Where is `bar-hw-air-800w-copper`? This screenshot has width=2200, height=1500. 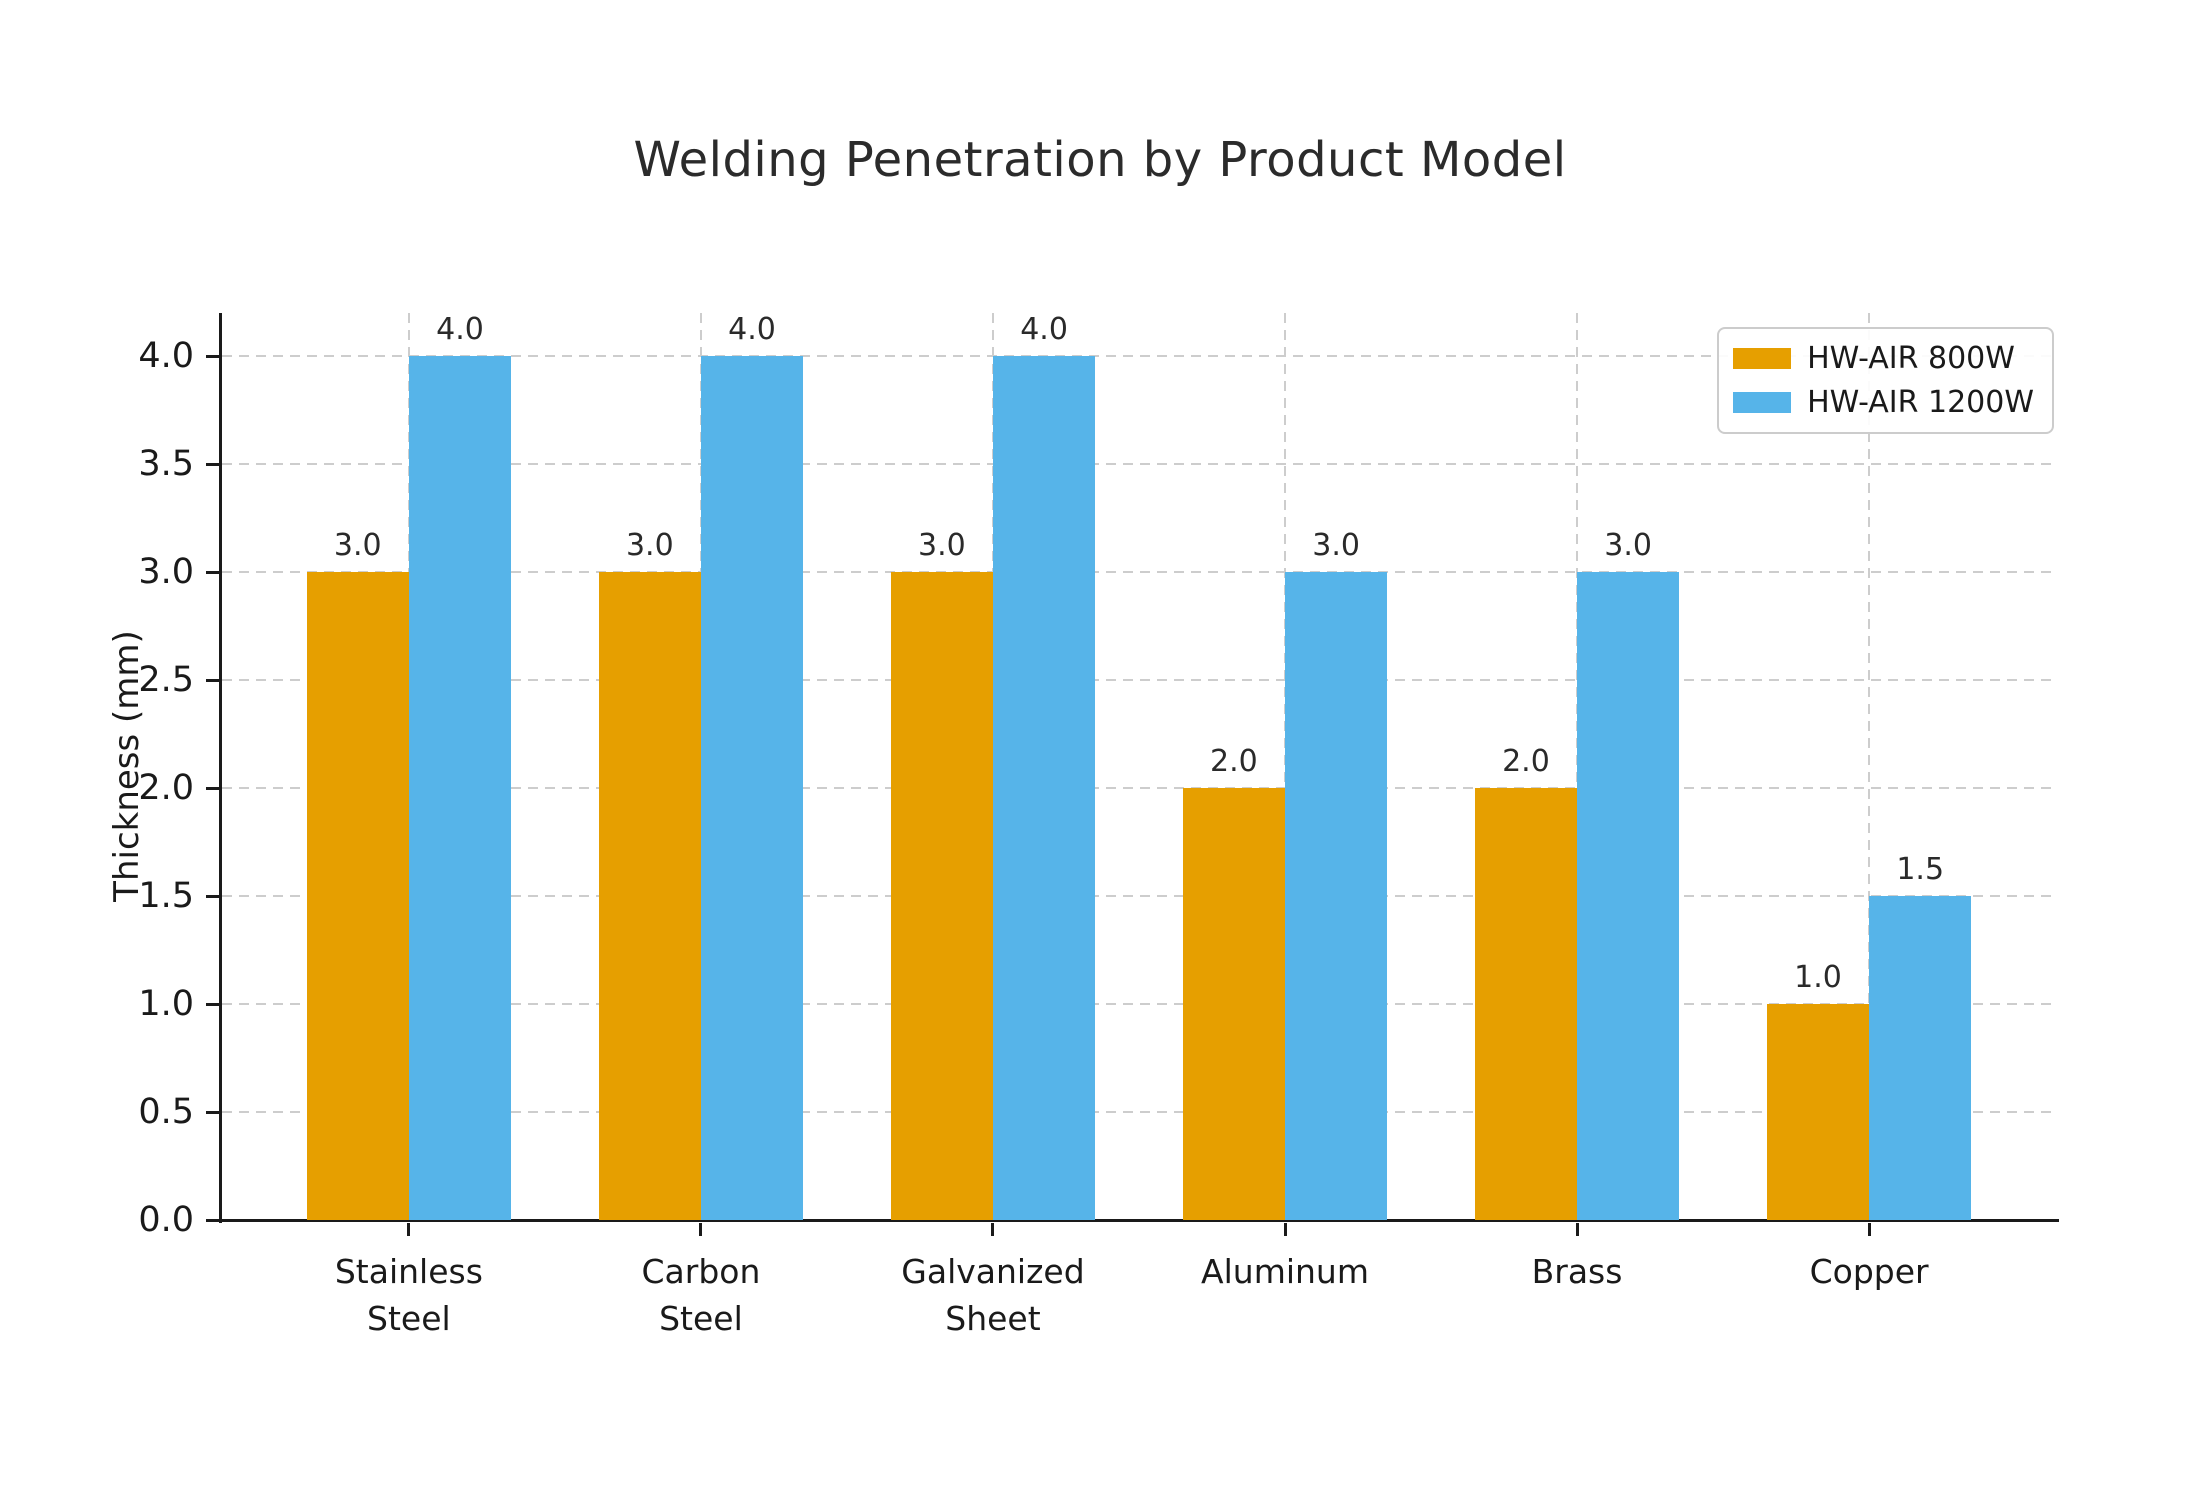 bar-hw-air-800w-copper is located at coordinates (1818, 1112).